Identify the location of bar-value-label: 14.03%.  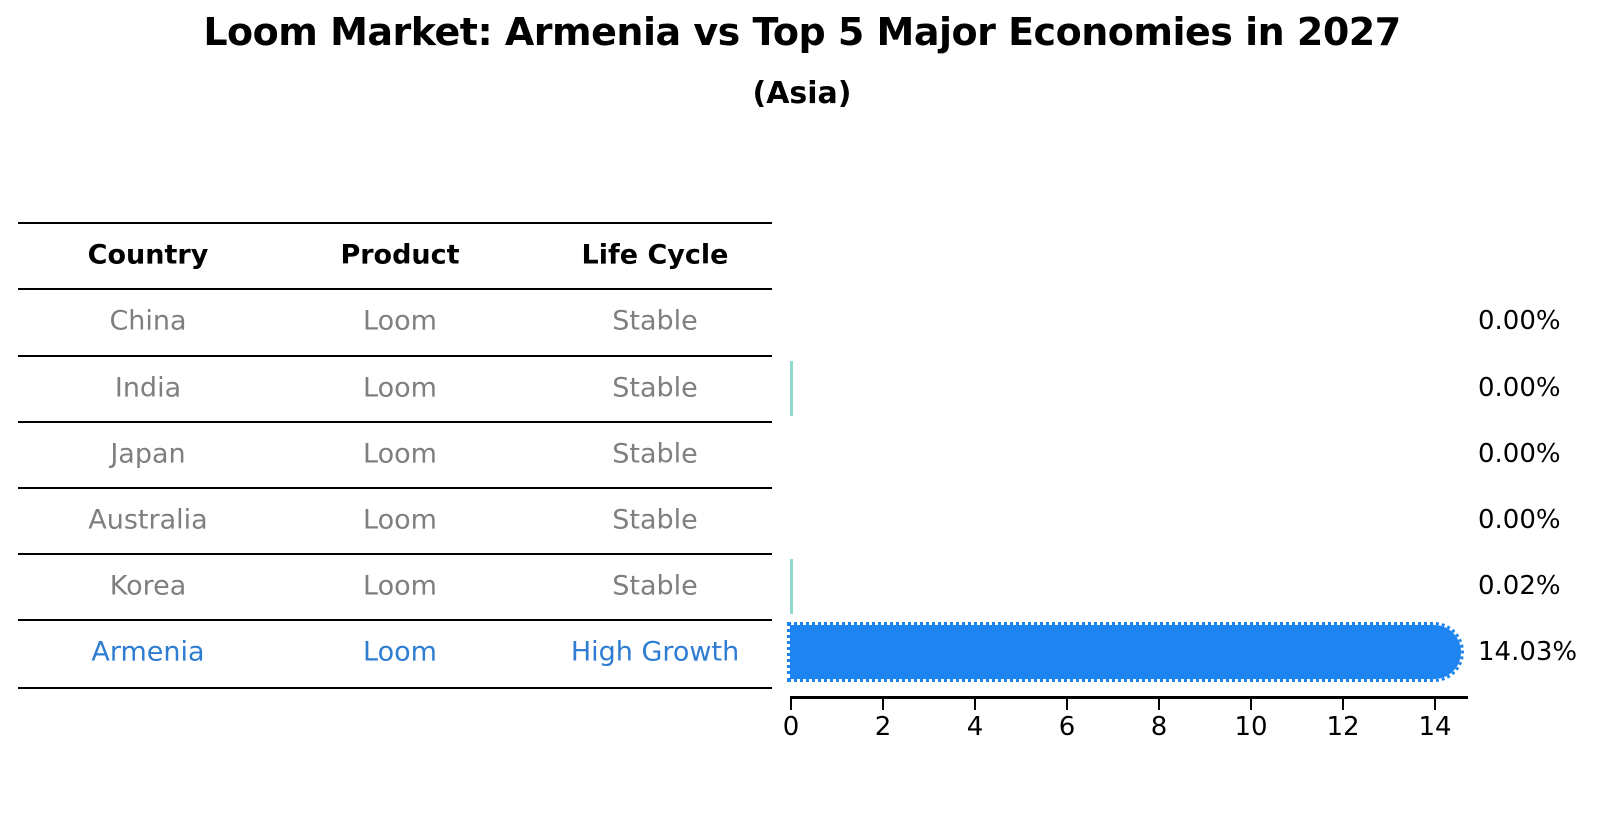
(1528, 652).